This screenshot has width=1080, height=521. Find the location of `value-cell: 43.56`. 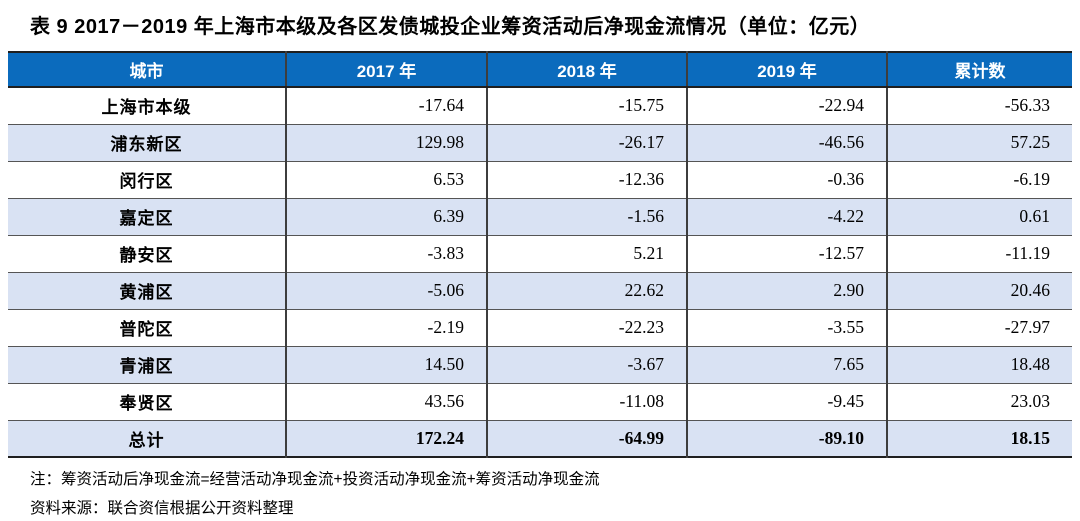

value-cell: 43.56 is located at coordinates (387, 402).